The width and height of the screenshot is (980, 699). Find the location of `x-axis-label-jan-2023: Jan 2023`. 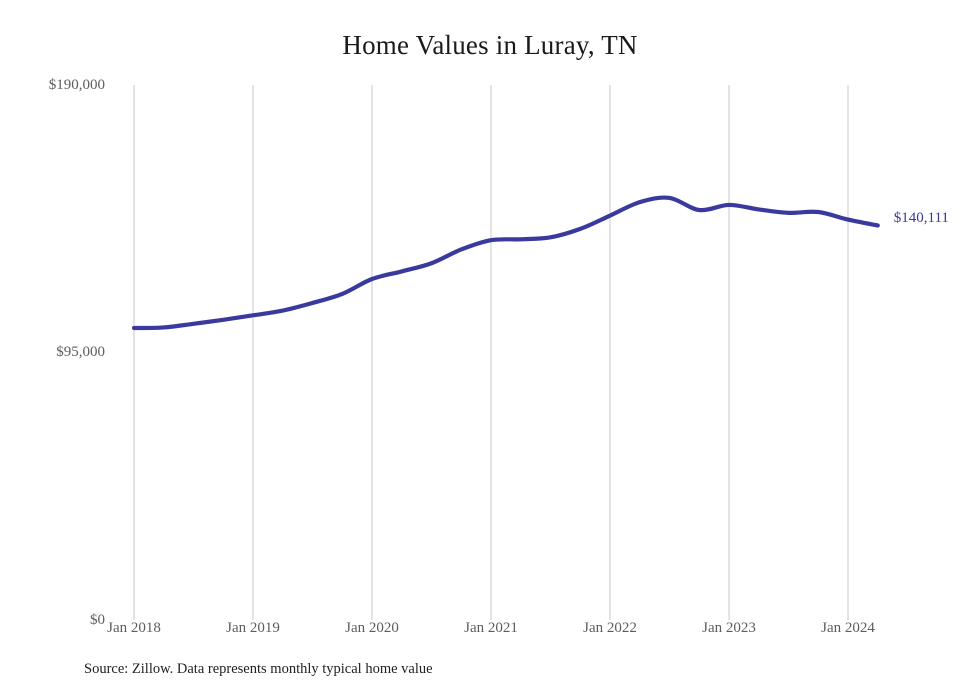

x-axis-label-jan-2023: Jan 2023 is located at coordinates (729, 628).